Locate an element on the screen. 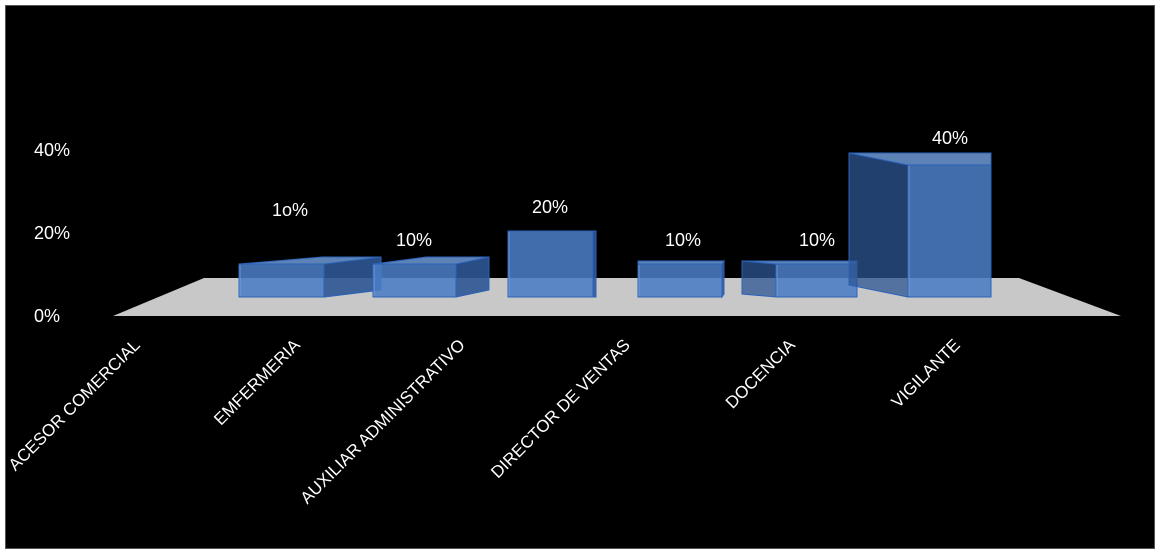  y-tick-label: 40% is located at coordinates (52, 150).